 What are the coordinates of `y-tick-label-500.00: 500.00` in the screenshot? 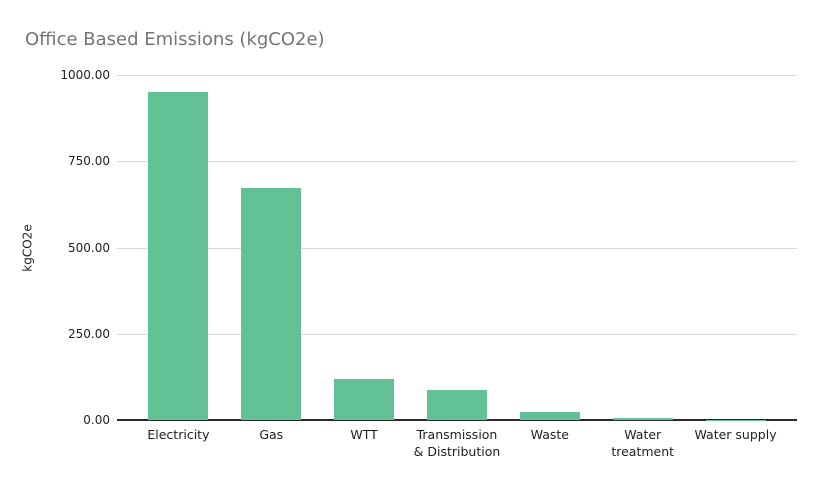 It's located at (89, 247).